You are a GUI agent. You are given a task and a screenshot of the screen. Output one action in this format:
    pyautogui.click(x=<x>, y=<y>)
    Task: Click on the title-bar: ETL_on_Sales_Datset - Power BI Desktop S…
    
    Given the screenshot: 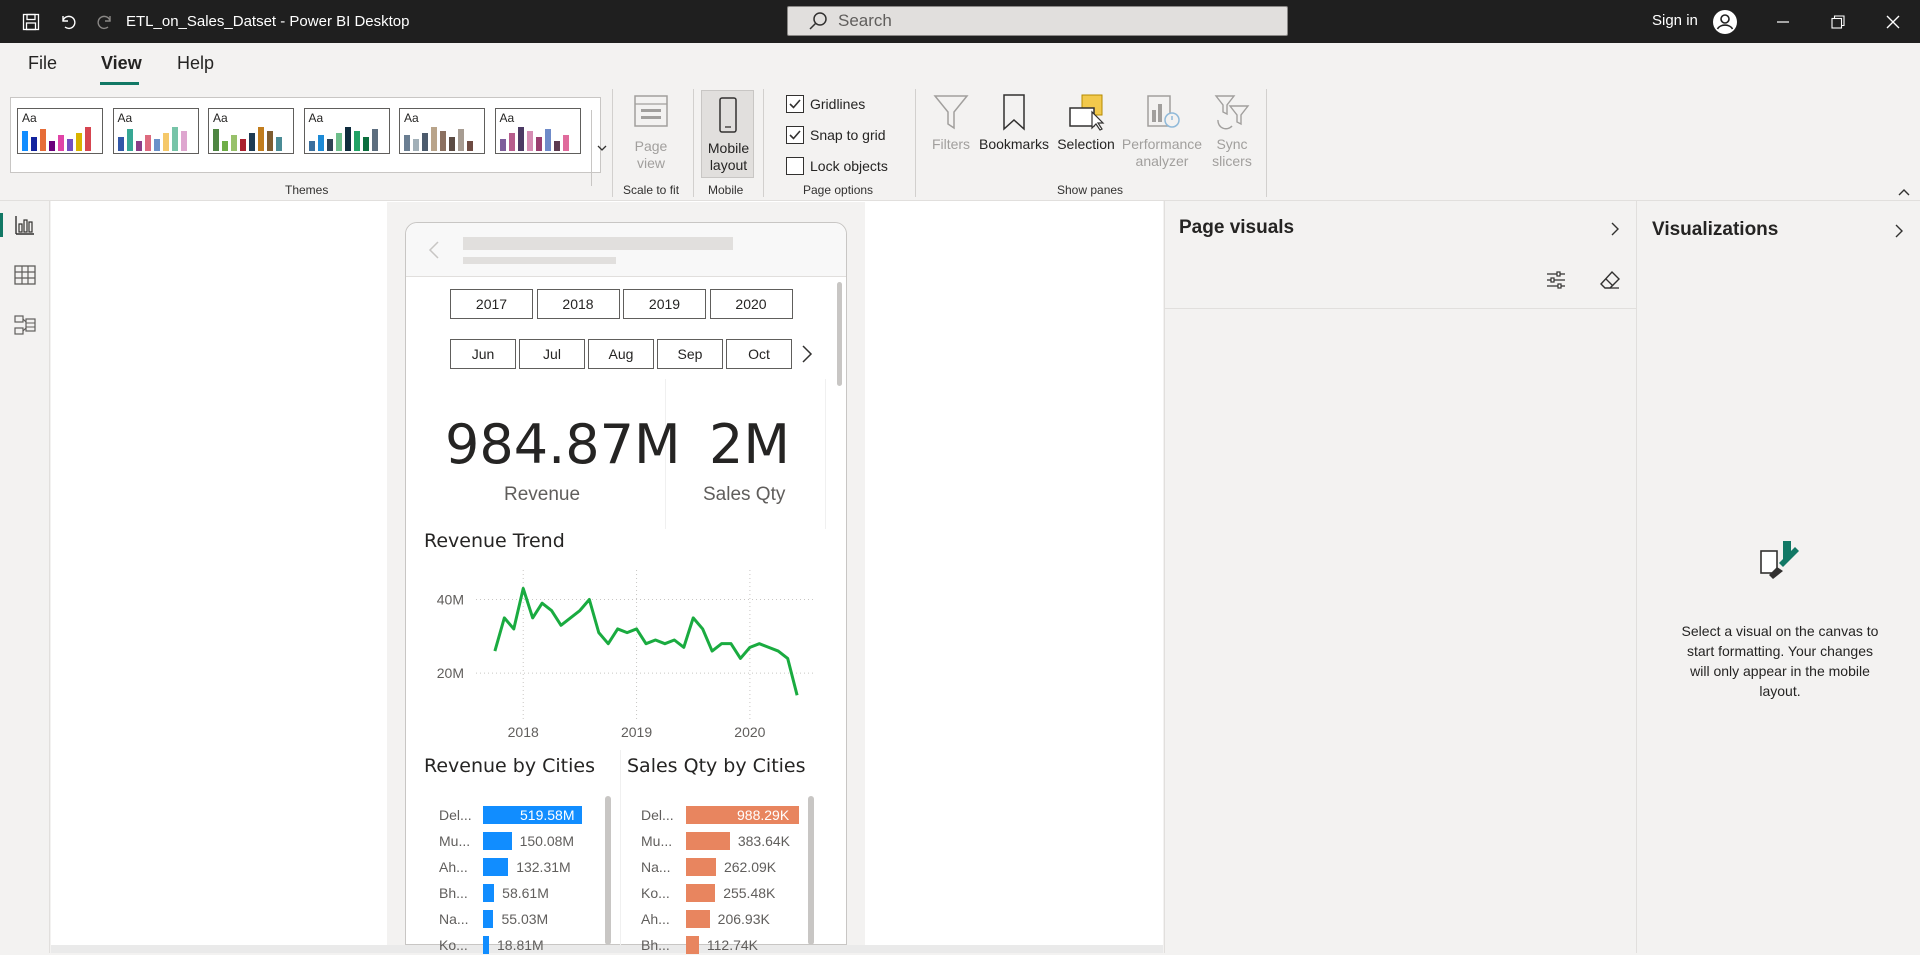 What is the action you would take?
    pyautogui.click(x=960, y=21)
    